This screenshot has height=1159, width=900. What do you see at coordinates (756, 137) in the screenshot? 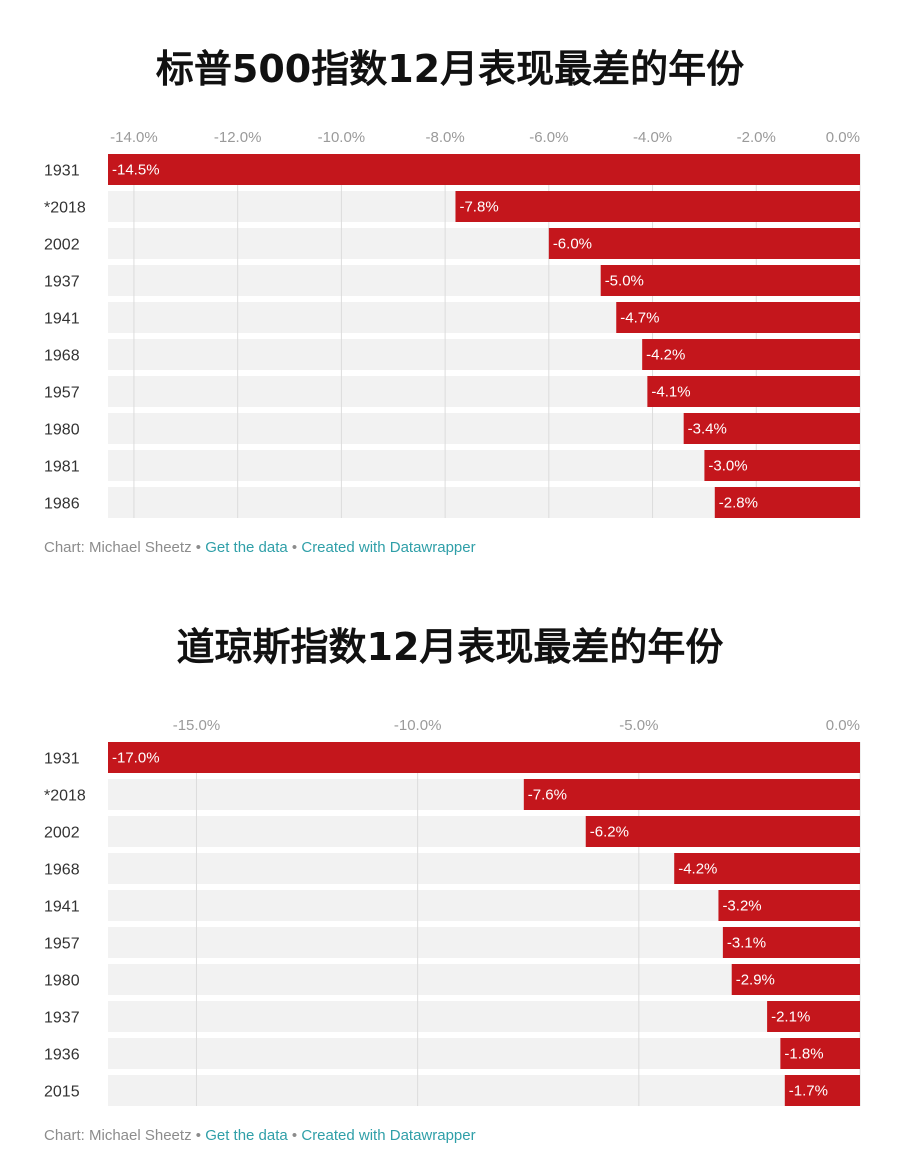
I see `tick-label: -2.0%` at bounding box center [756, 137].